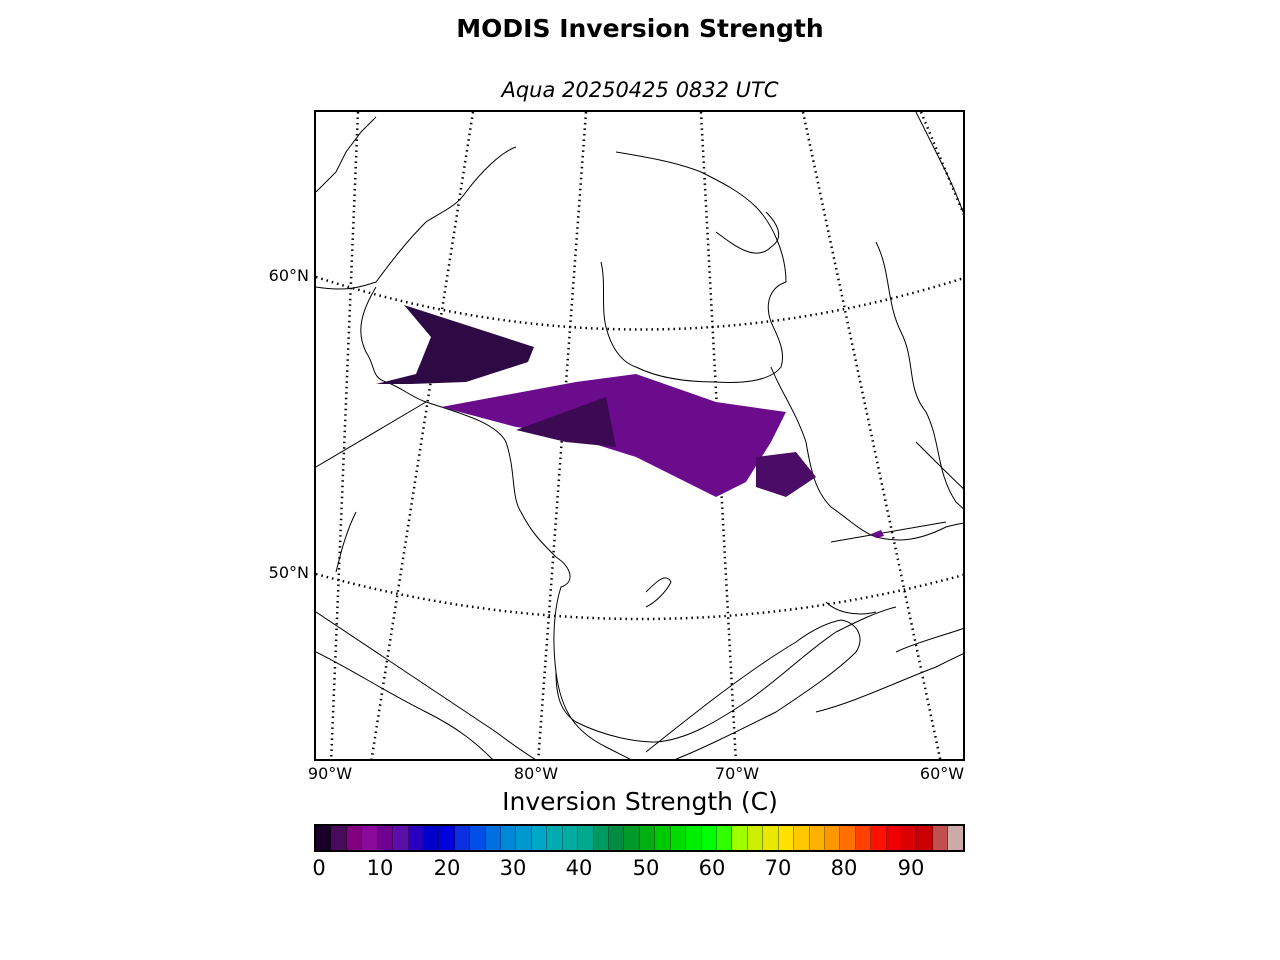 The image size is (1280, 960). I want to click on longitude-line-70w, so click(871, 435).